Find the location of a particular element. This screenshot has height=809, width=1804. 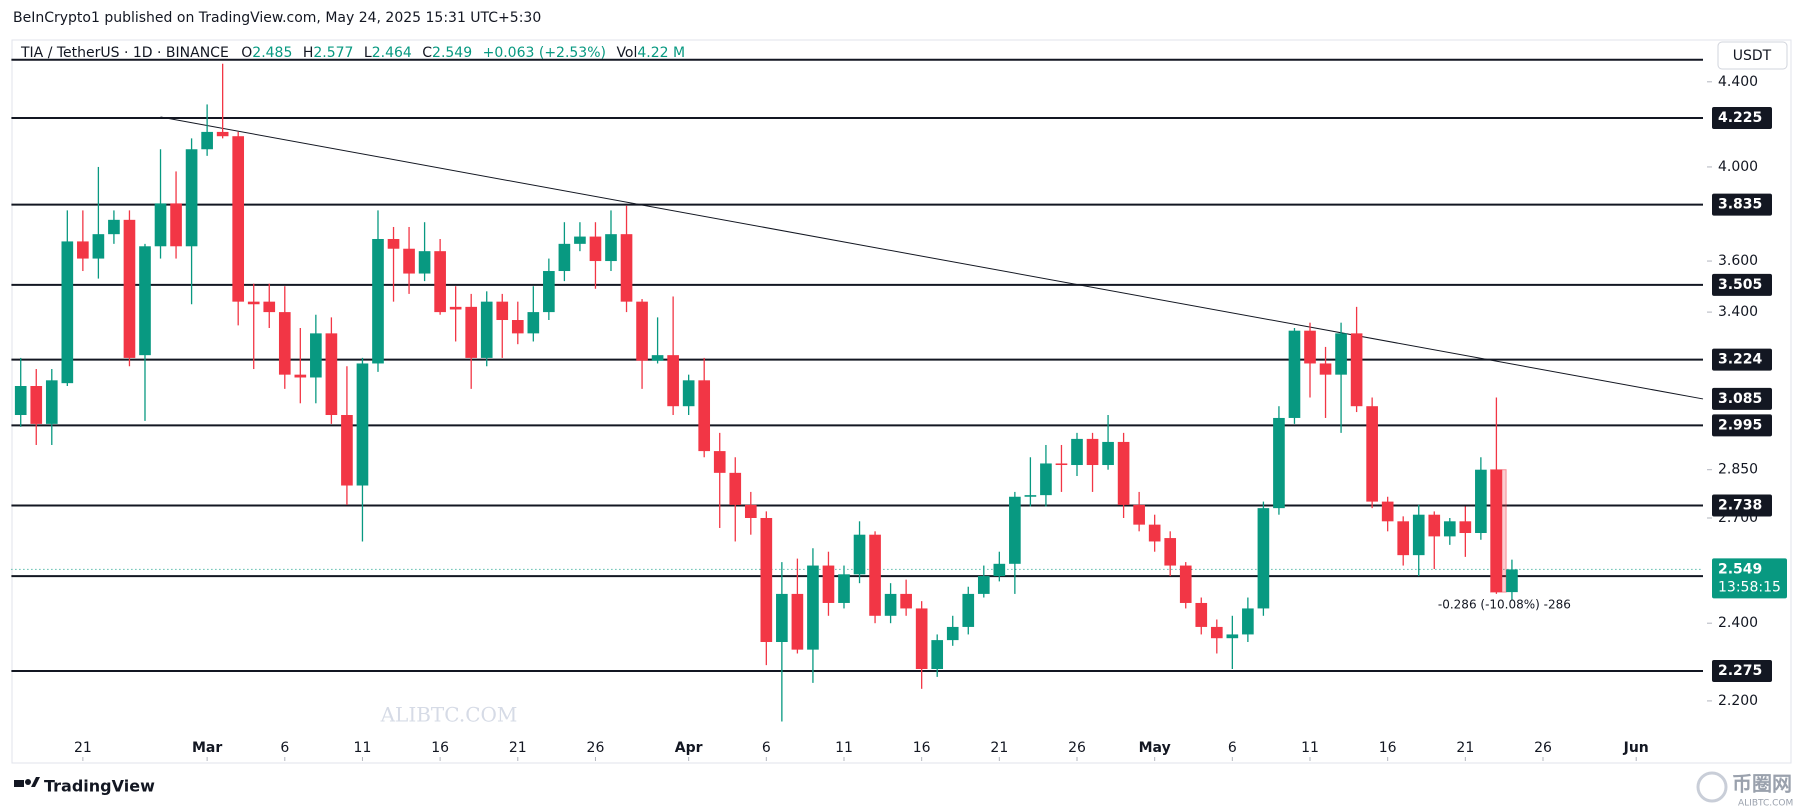

x-tick-label: Mar is located at coordinates (207, 748).